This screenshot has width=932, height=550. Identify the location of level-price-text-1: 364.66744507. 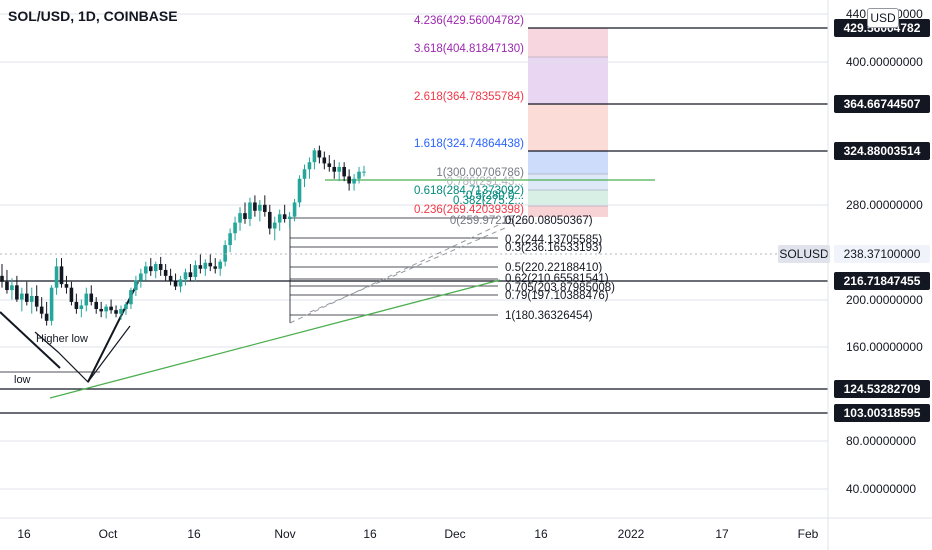
(882, 104).